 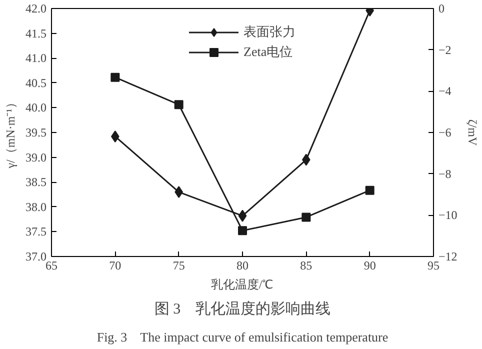 What do you see at coordinates (242, 309) in the screenshot?
I see `text: 图 3 乳化温度的影响曲线` at bounding box center [242, 309].